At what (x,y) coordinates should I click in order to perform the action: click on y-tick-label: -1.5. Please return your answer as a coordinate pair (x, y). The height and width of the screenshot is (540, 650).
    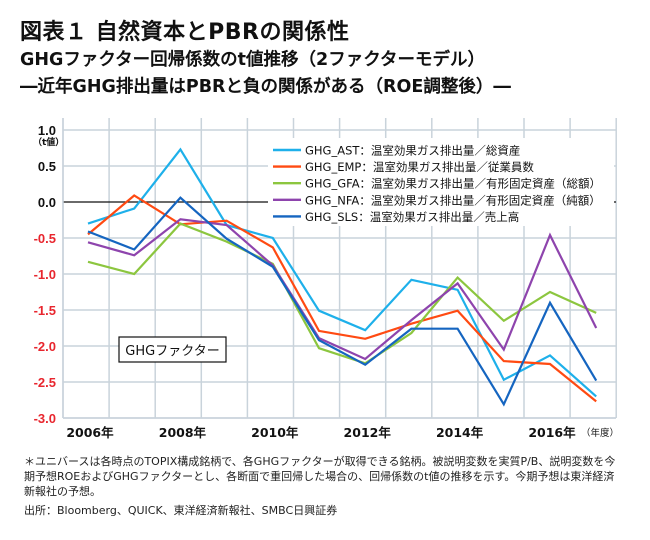
    Looking at the image, I should click on (45, 310).